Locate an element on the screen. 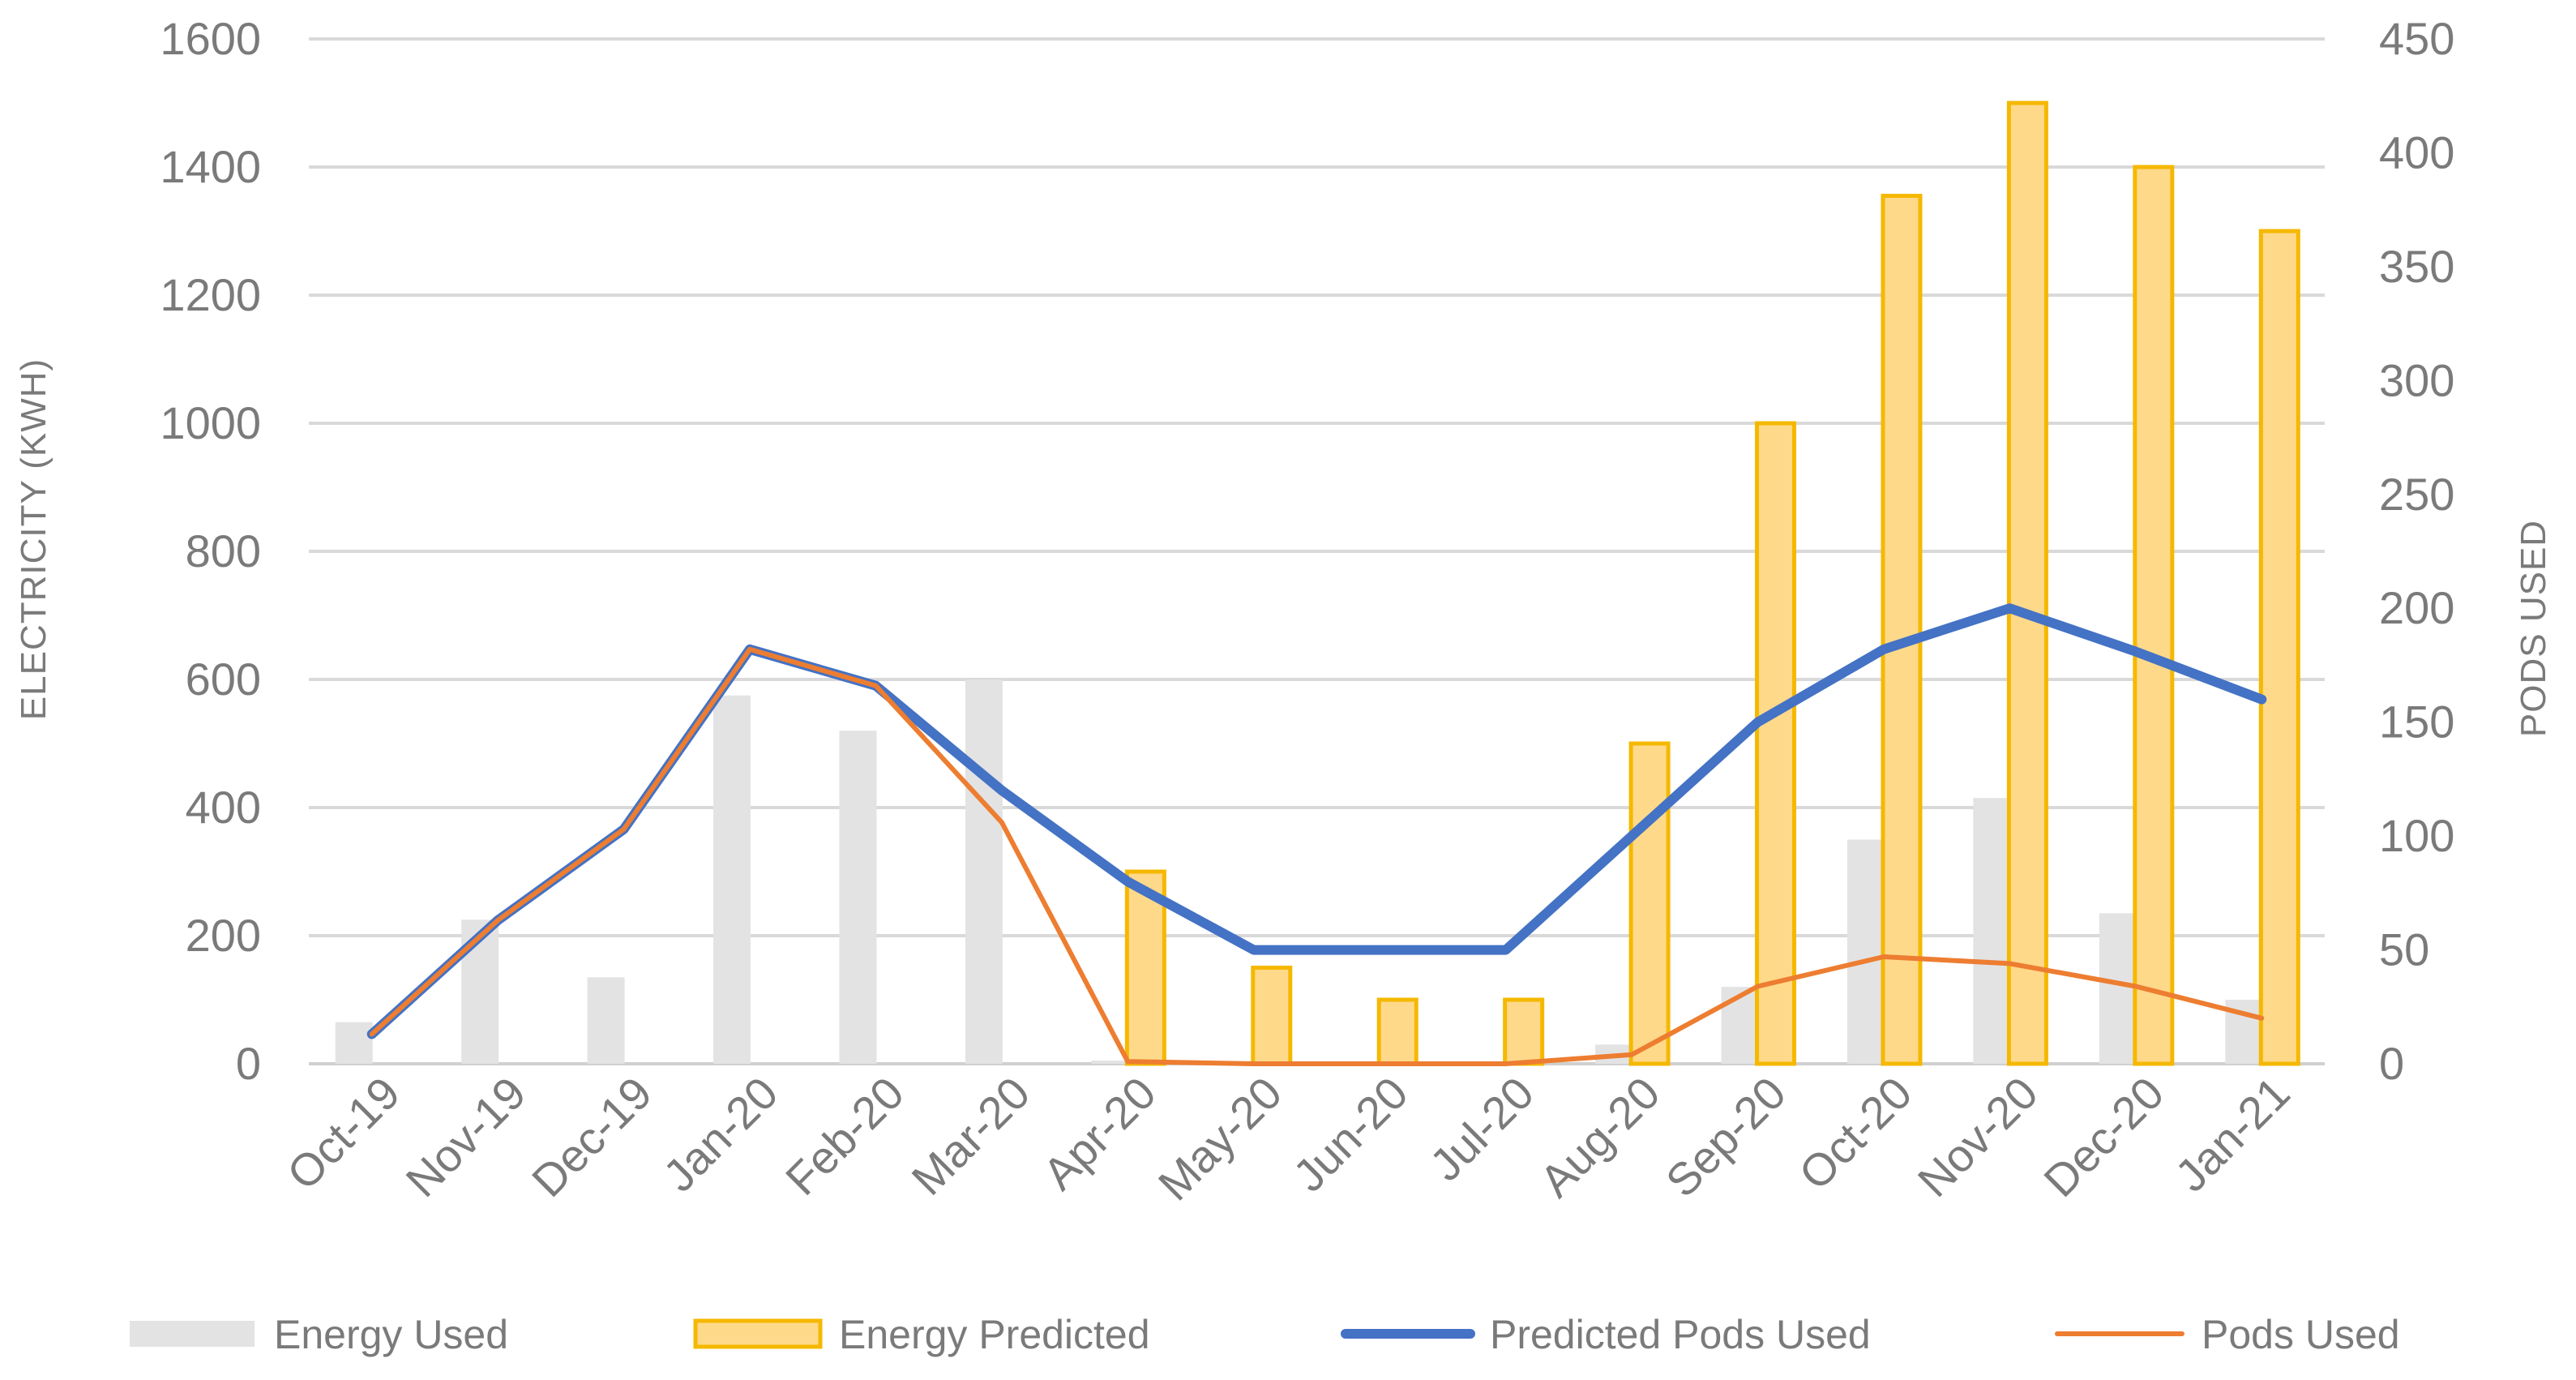 Image resolution: width=2576 pixels, height=1380 pixels. left-tick-label: 800 is located at coordinates (223, 551).